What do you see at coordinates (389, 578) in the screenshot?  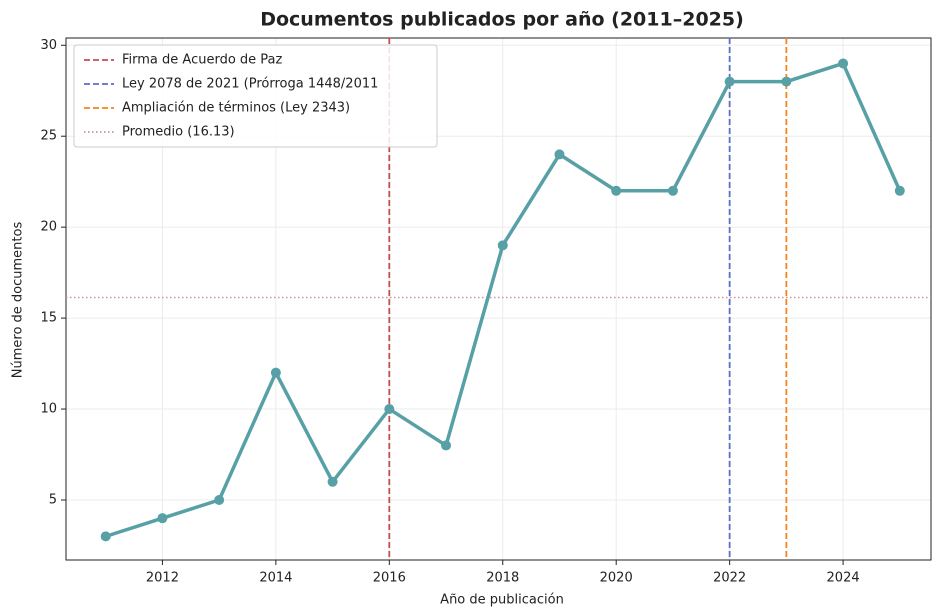 I see `x-tick-label: 2016` at bounding box center [389, 578].